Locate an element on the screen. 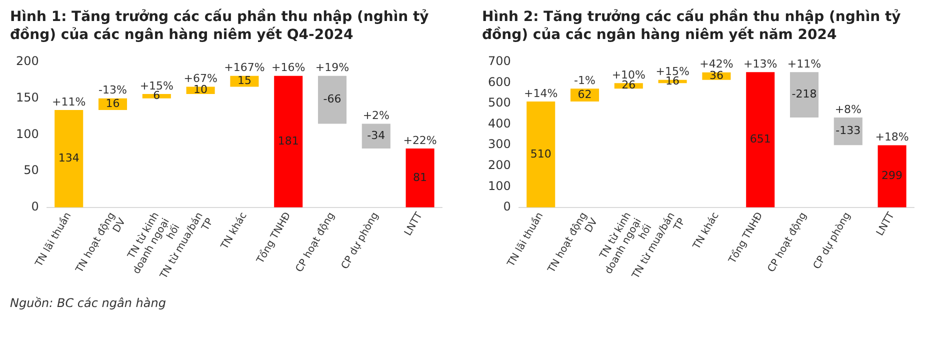 The height and width of the screenshot is (342, 950). annotation: -13% is located at coordinates (112, 90).